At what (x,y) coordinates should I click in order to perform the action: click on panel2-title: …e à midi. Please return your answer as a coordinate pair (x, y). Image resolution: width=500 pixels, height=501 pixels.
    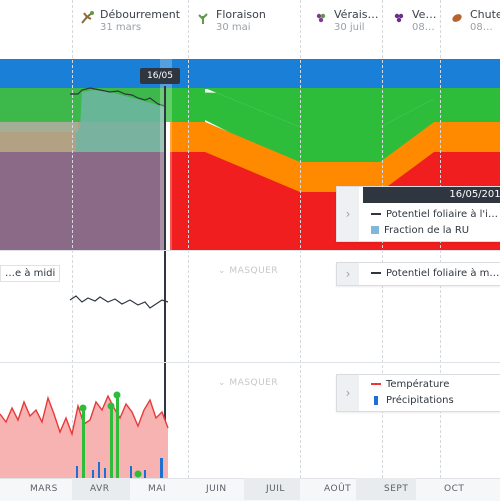
    Looking at the image, I should click on (30, 273).